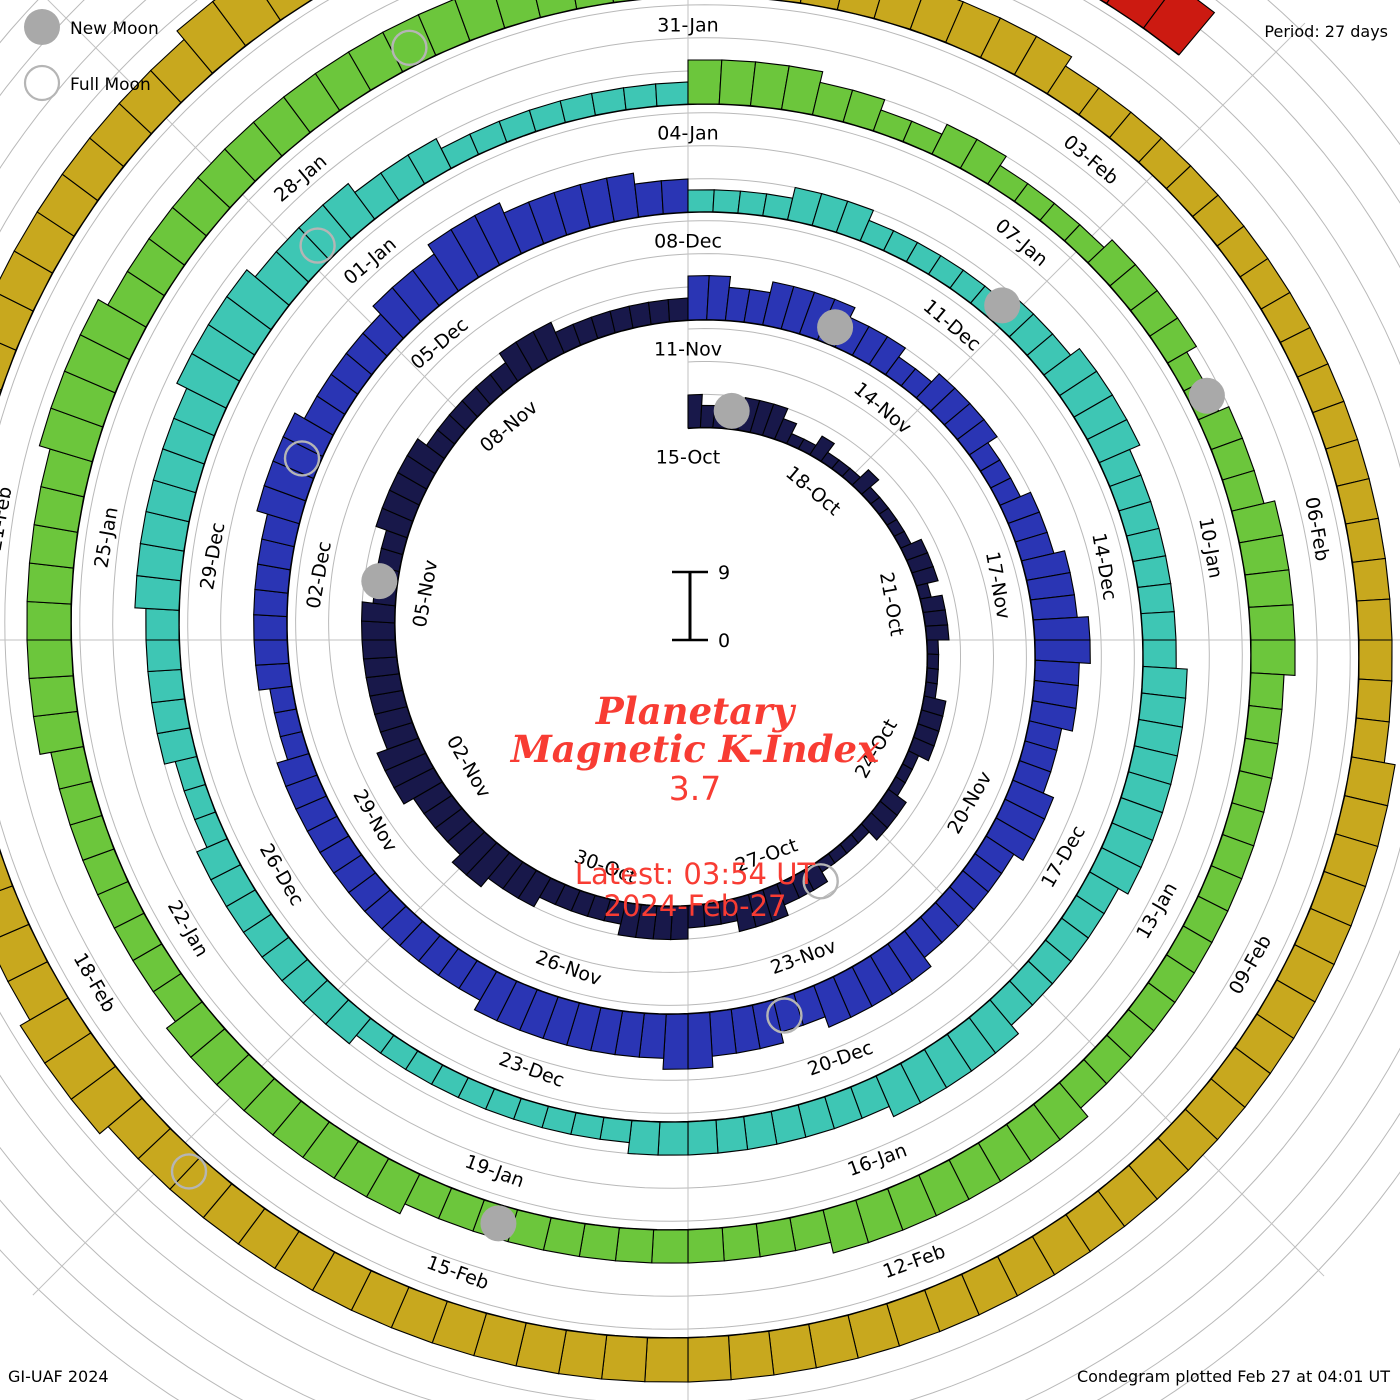 This screenshot has width=1400, height=1400. I want to click on spiral-date-label: 13-Jan, so click(1157, 911).